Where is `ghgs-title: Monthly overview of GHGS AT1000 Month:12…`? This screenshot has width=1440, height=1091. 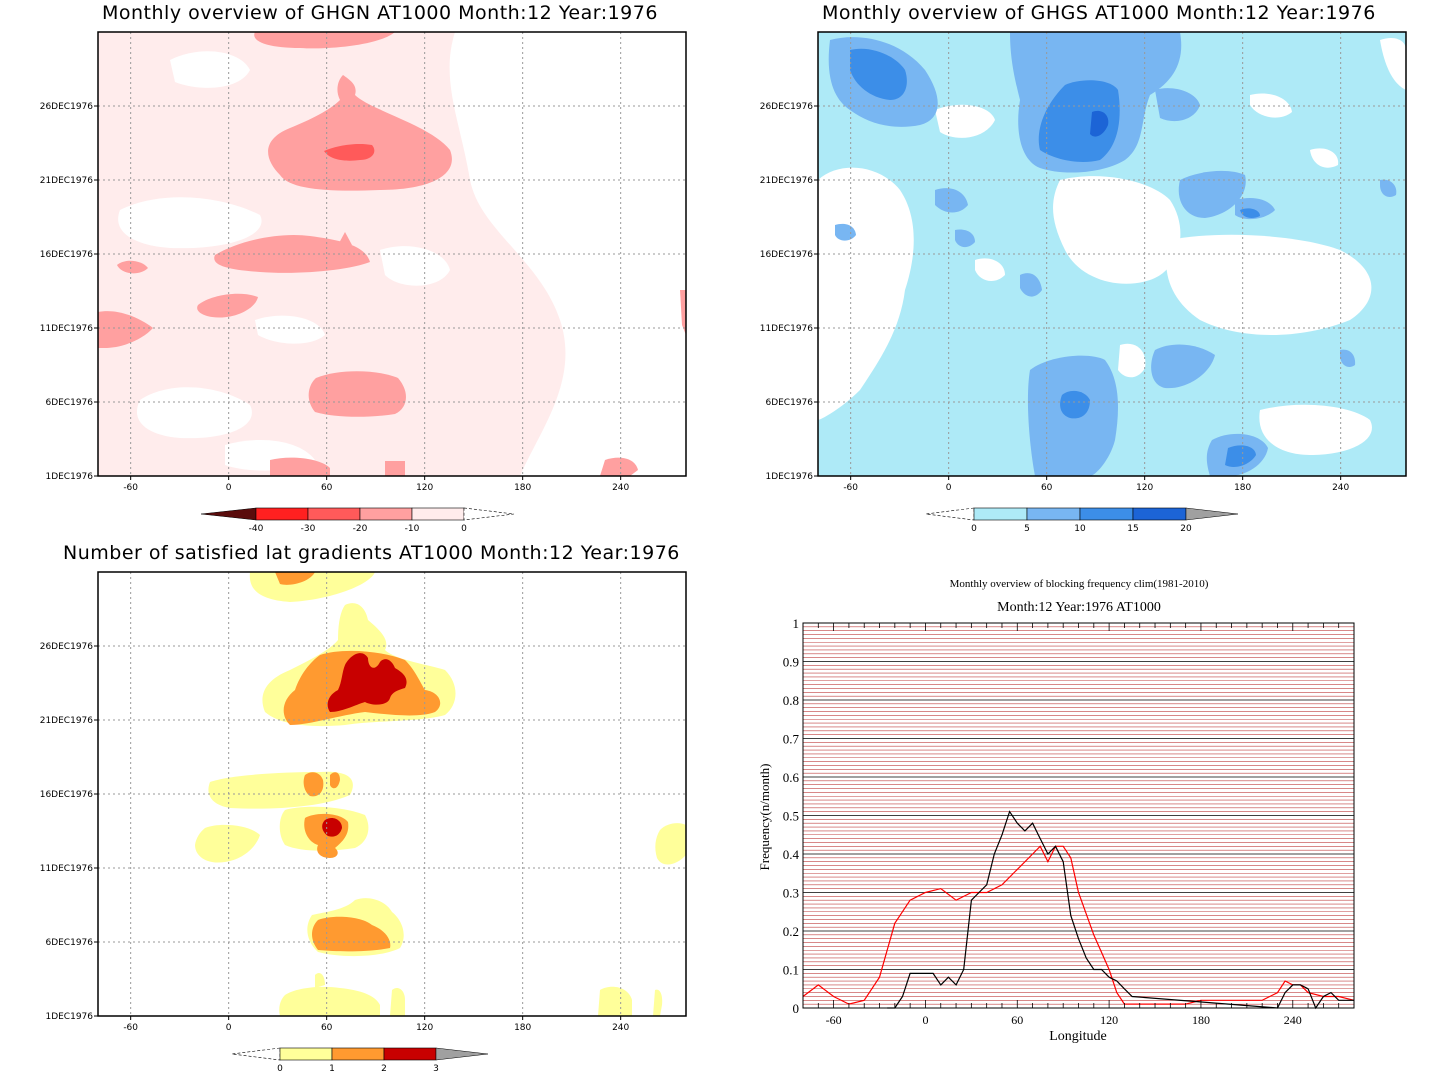
ghgs-title: Monthly overview of GHGS AT1000 Month:12… is located at coordinates (1099, 13).